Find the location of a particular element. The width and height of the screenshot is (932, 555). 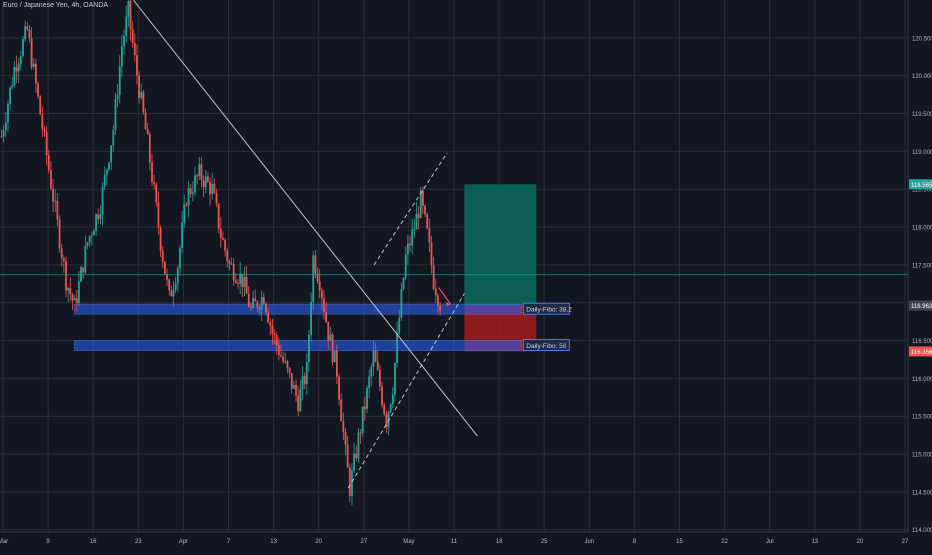

y-tick-label: 114.500 is located at coordinates (922, 493).